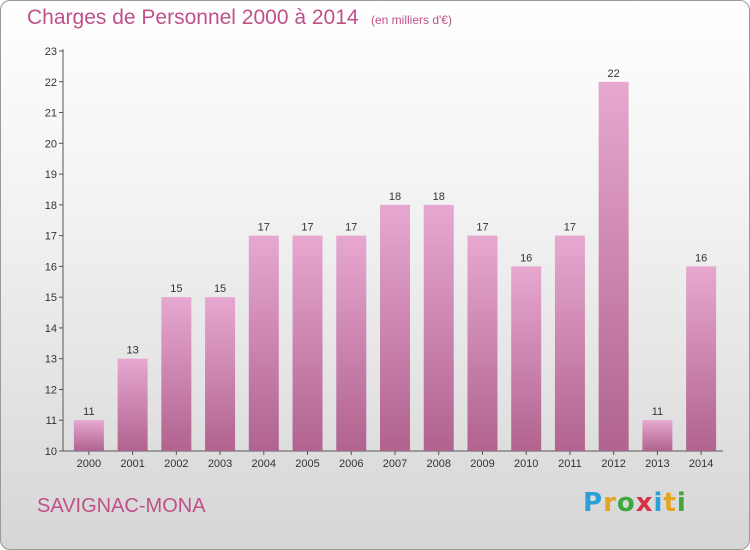 The height and width of the screenshot is (550, 750). Describe the element at coordinates (51, 360) in the screenshot. I see `y-tick-label: 13` at that location.